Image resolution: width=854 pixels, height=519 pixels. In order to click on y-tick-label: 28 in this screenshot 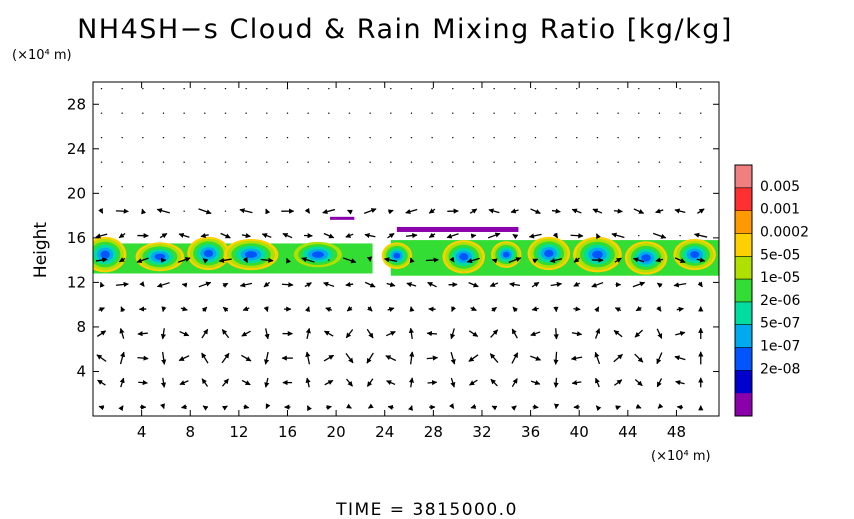, I will do `click(76, 104)`.